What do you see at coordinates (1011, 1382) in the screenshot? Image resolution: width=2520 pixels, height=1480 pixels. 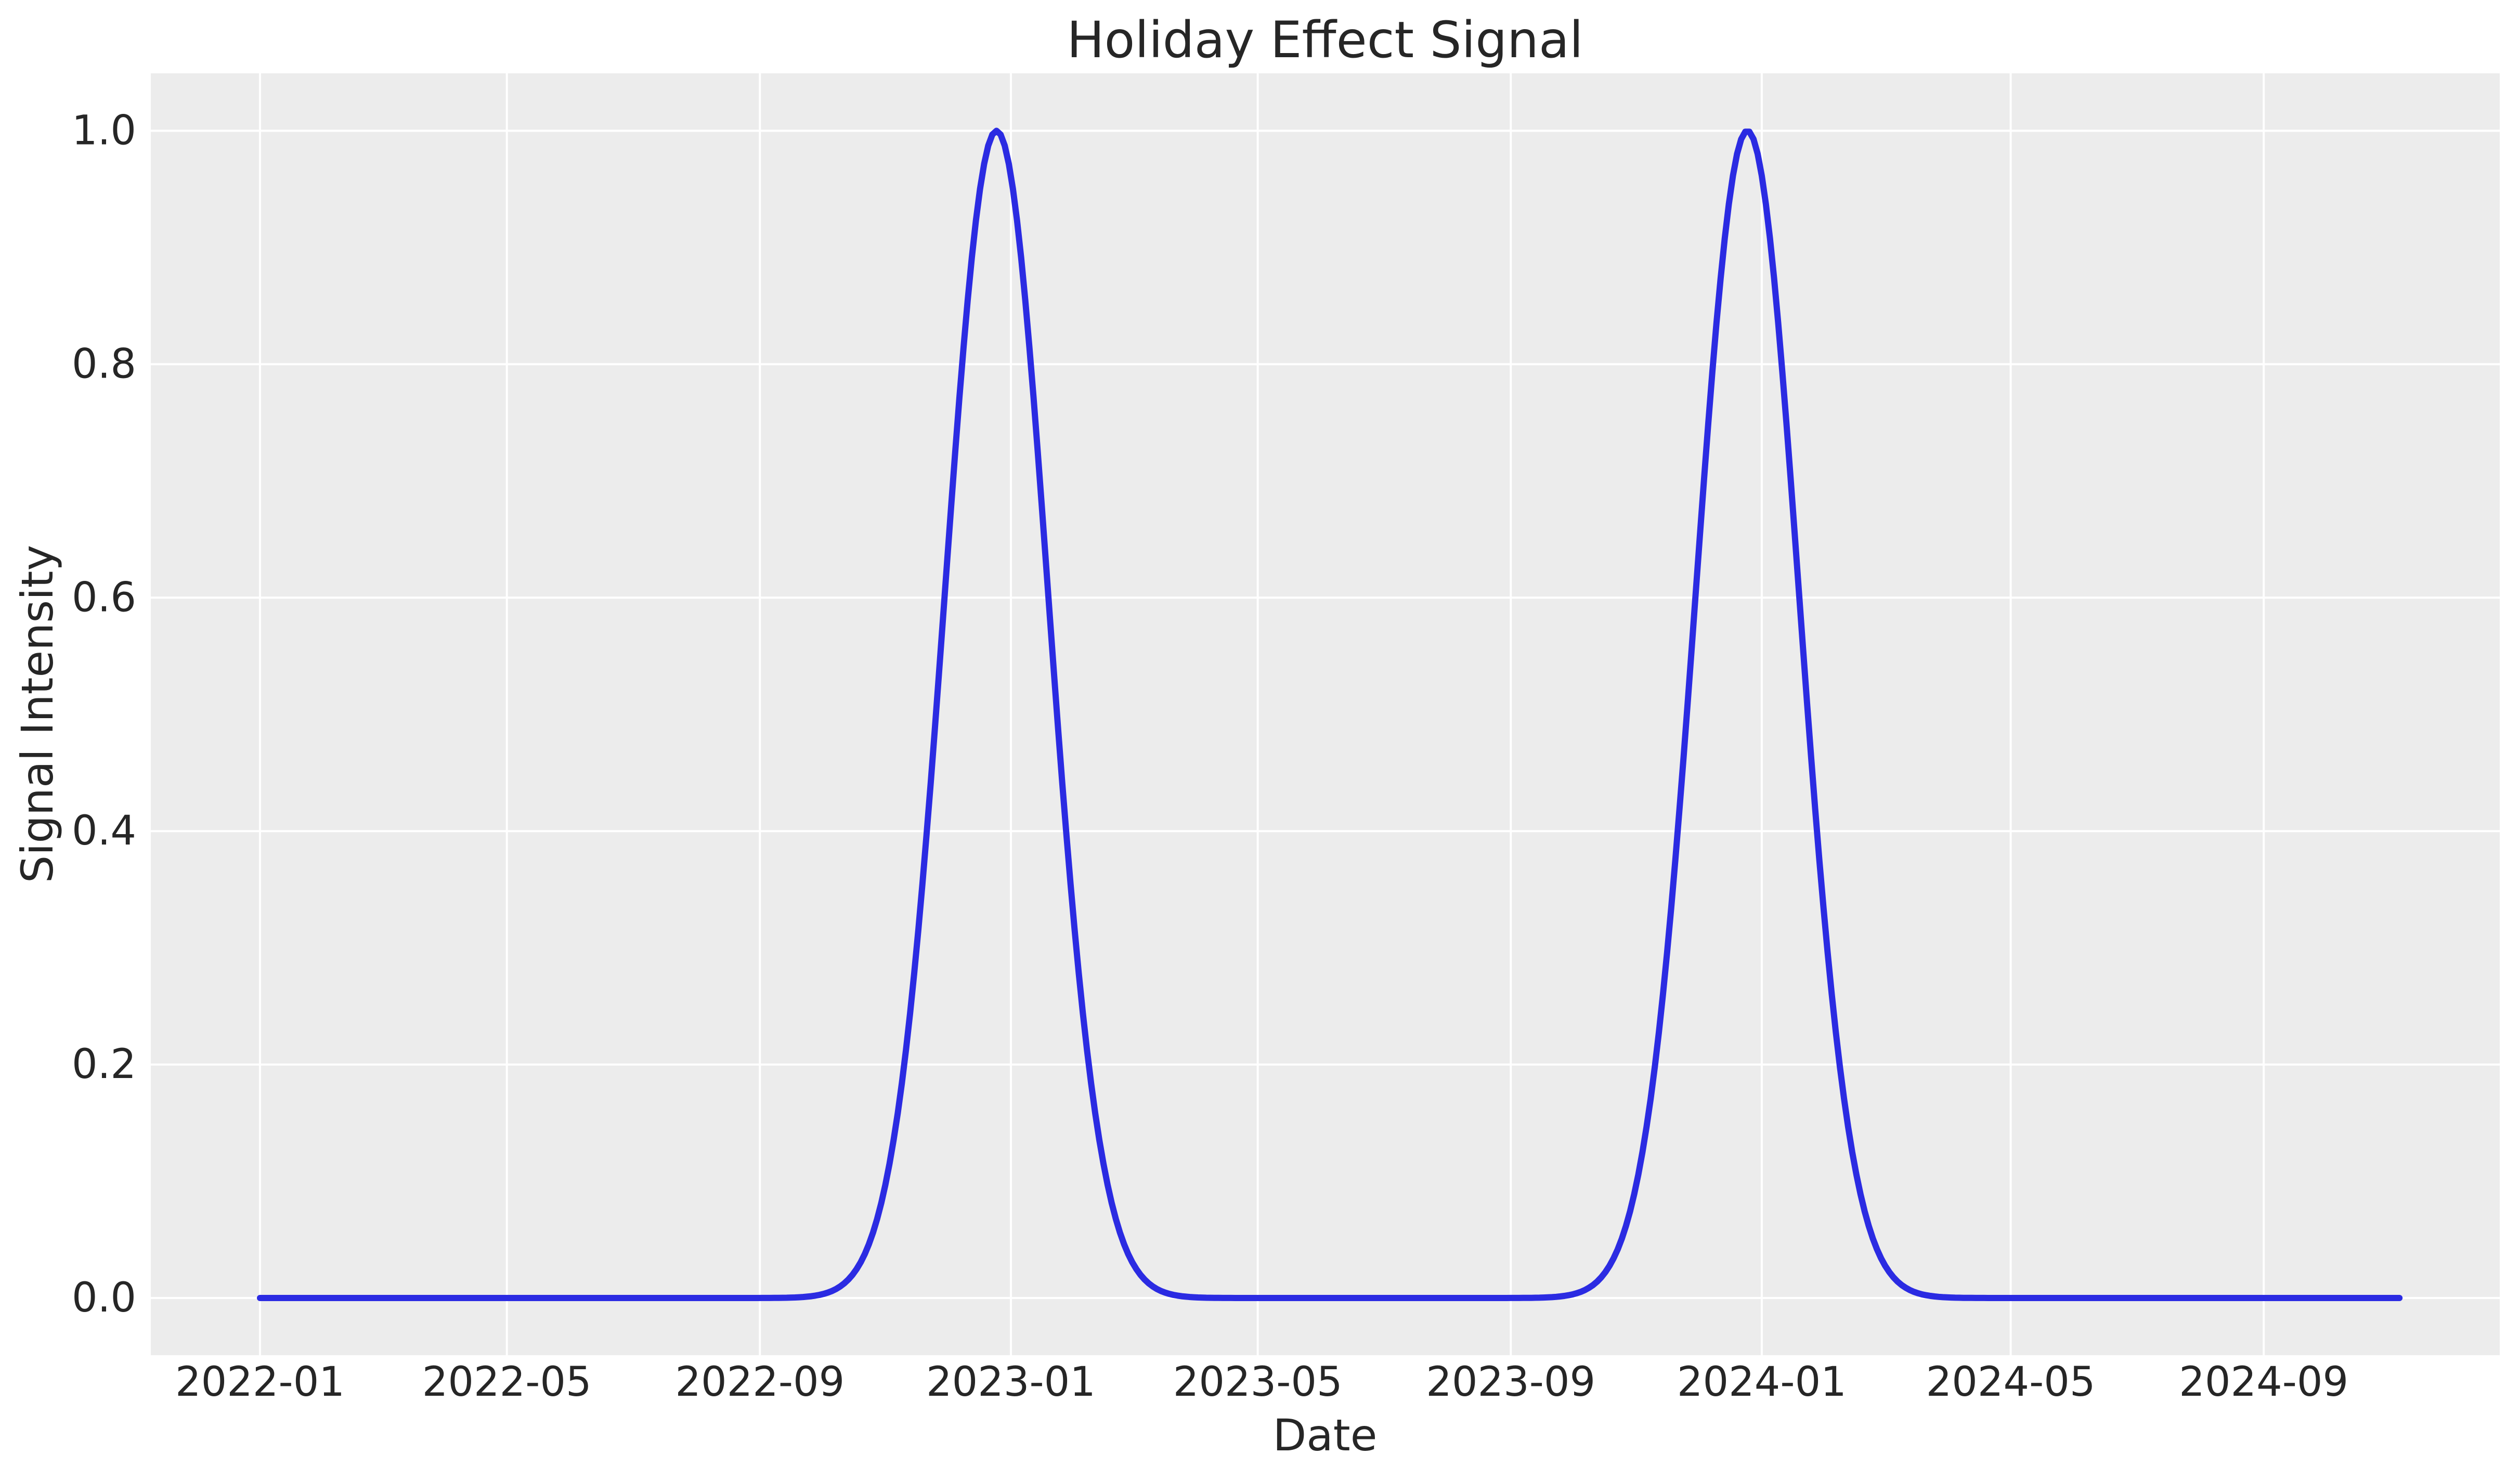 I see `x-tick-label: 2023-01` at bounding box center [1011, 1382].